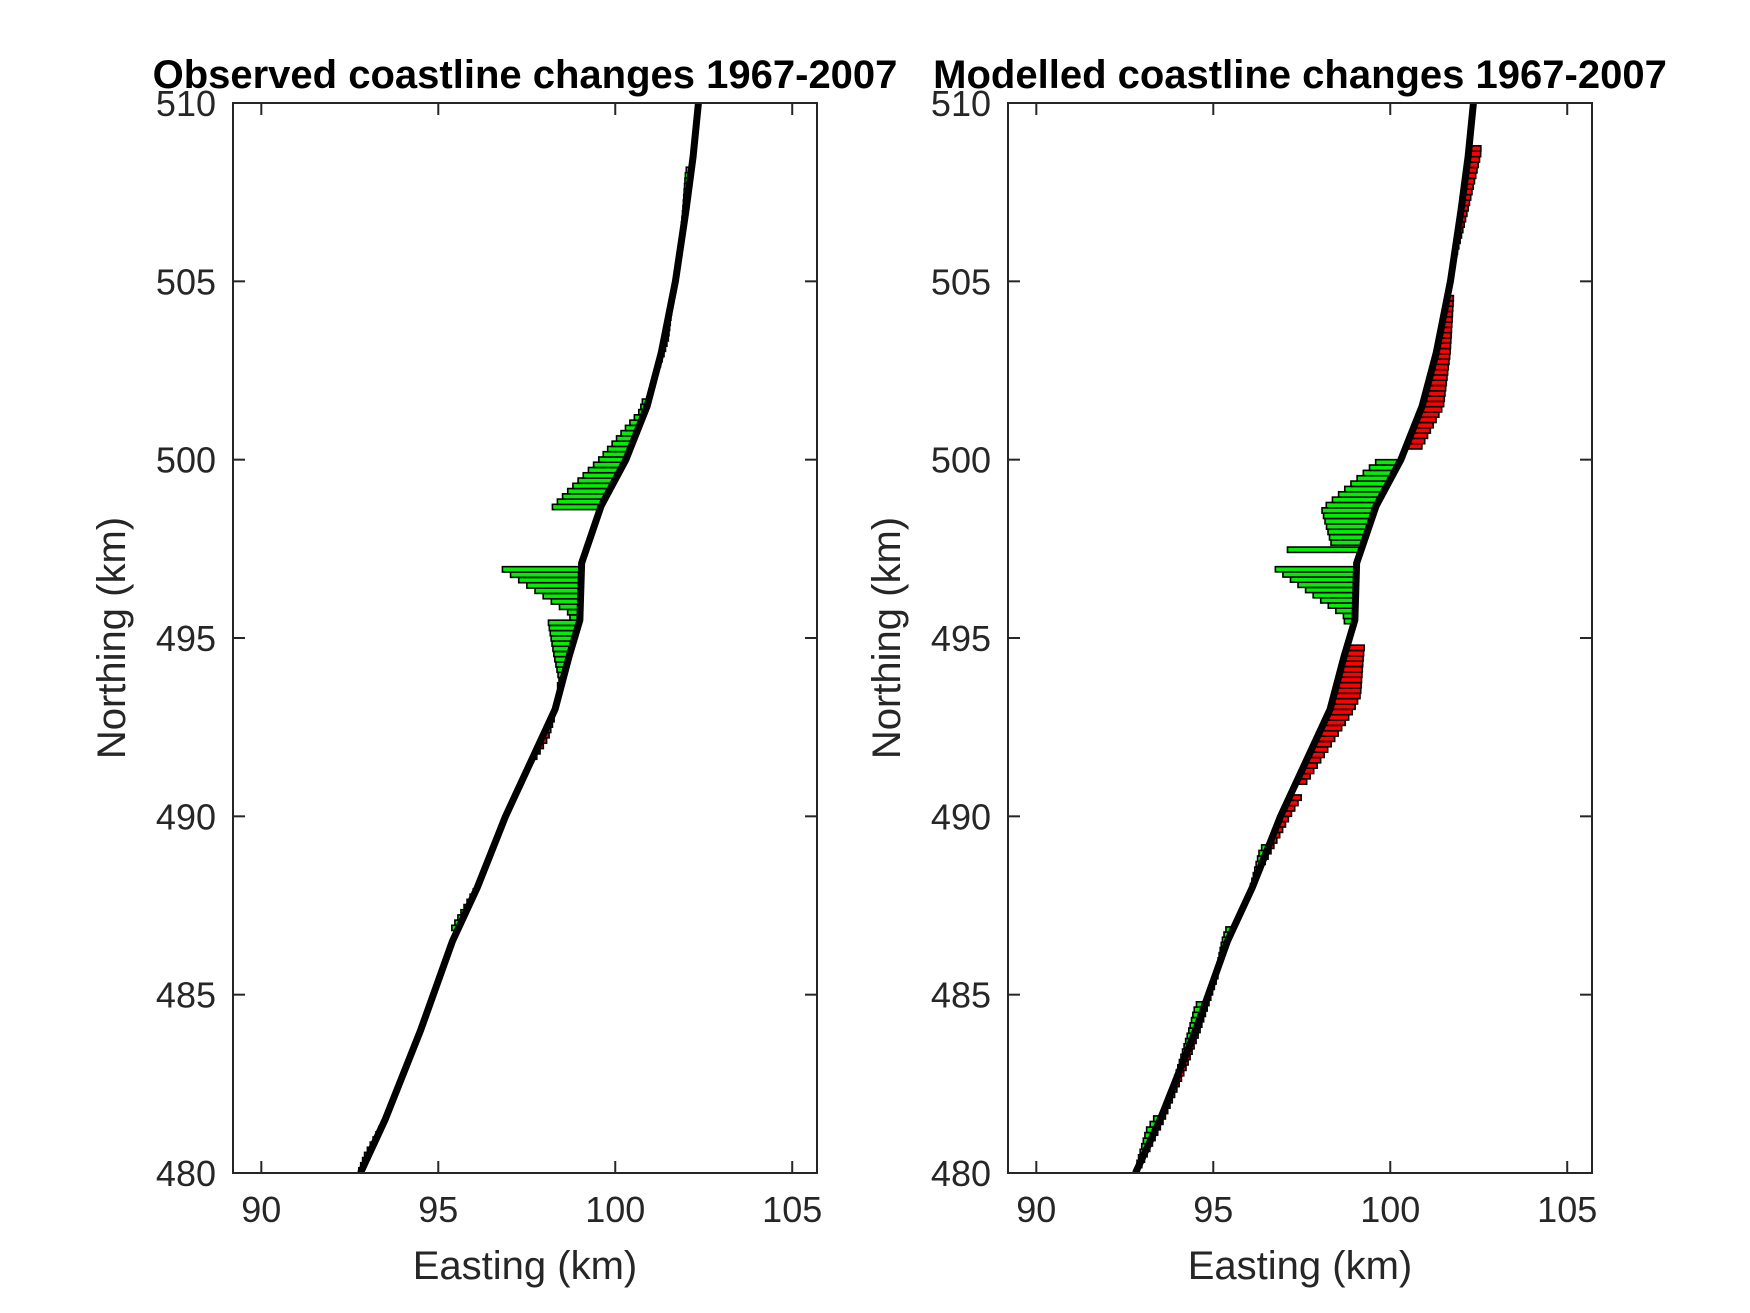  Describe the element at coordinates (525, 75) in the screenshot. I see `chart-title: Observed coastline changes 1967-2007` at that location.